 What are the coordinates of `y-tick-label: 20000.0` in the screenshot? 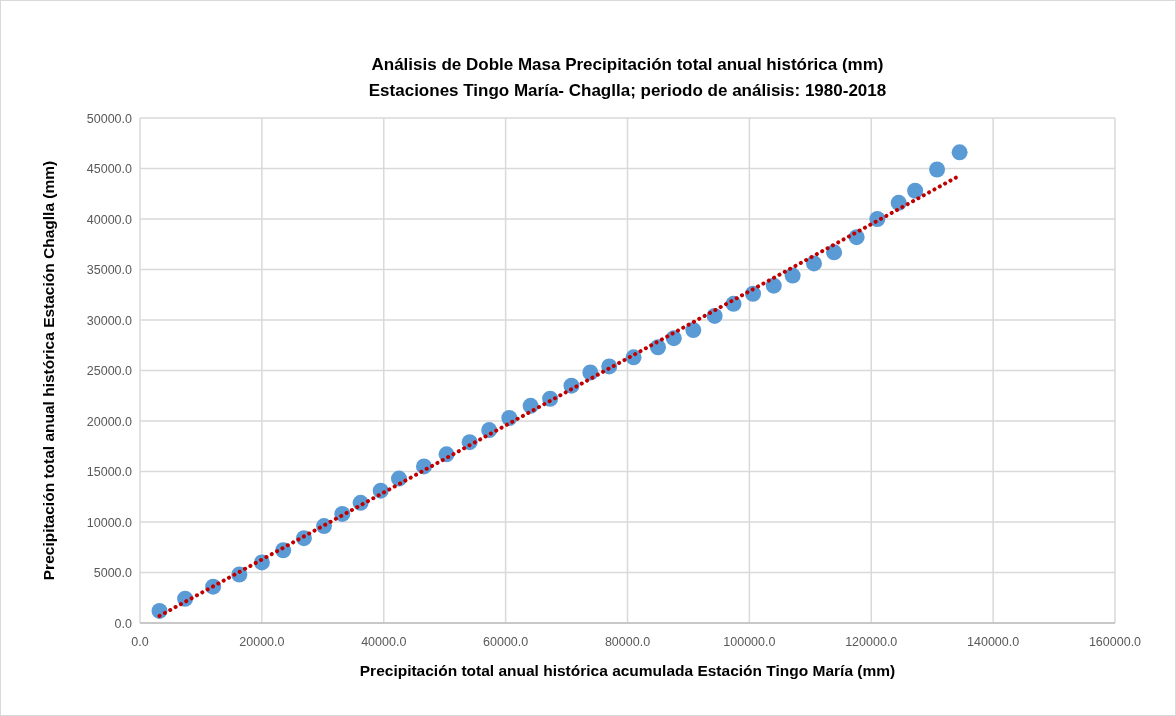 It's located at (109, 421).